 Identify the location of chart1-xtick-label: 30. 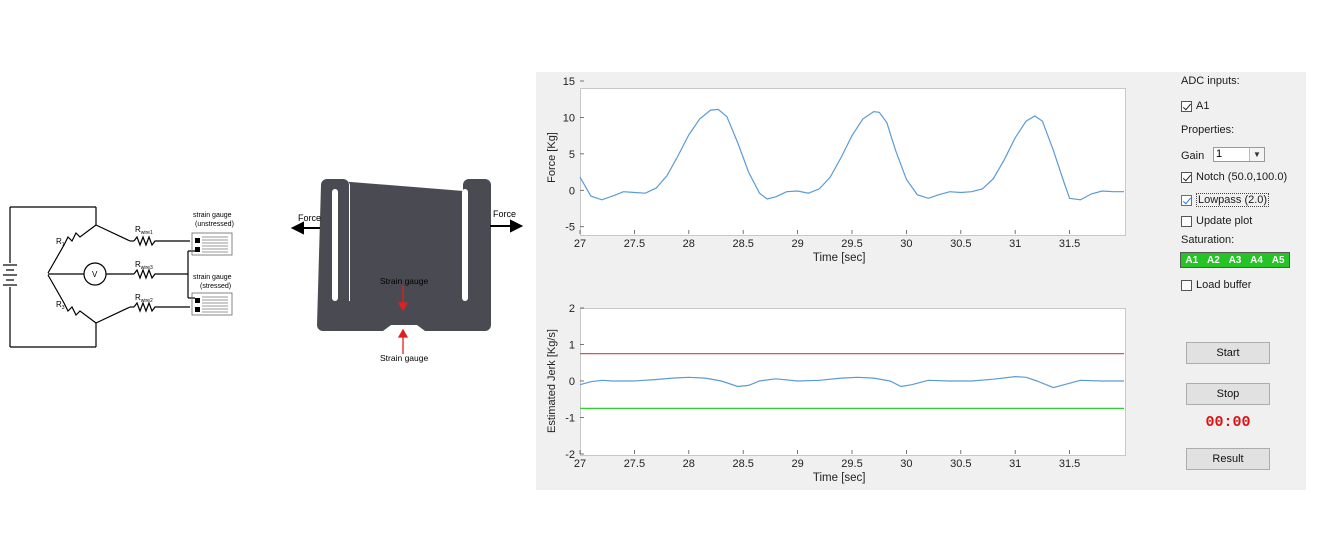
(906, 464).